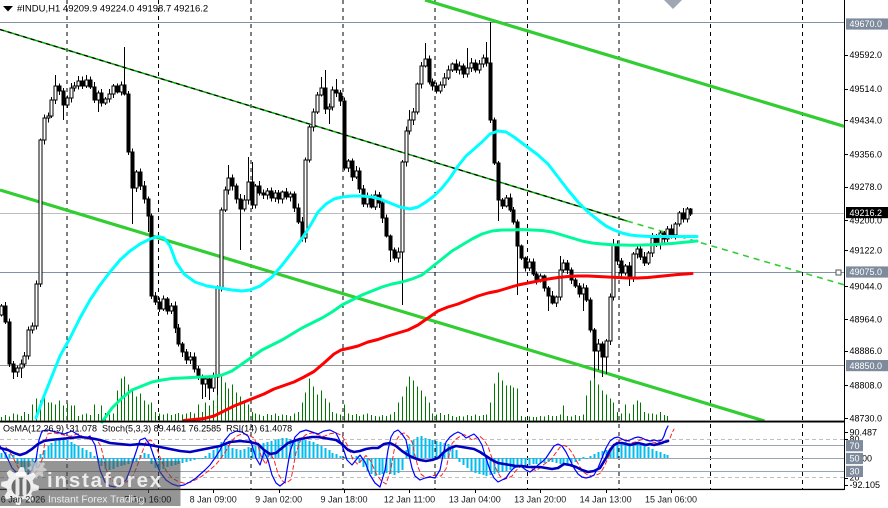 This screenshot has height=508, width=888. Describe the element at coordinates (475, 500) in the screenshot. I see `svg-text: 13 Jan 04:00` at that location.